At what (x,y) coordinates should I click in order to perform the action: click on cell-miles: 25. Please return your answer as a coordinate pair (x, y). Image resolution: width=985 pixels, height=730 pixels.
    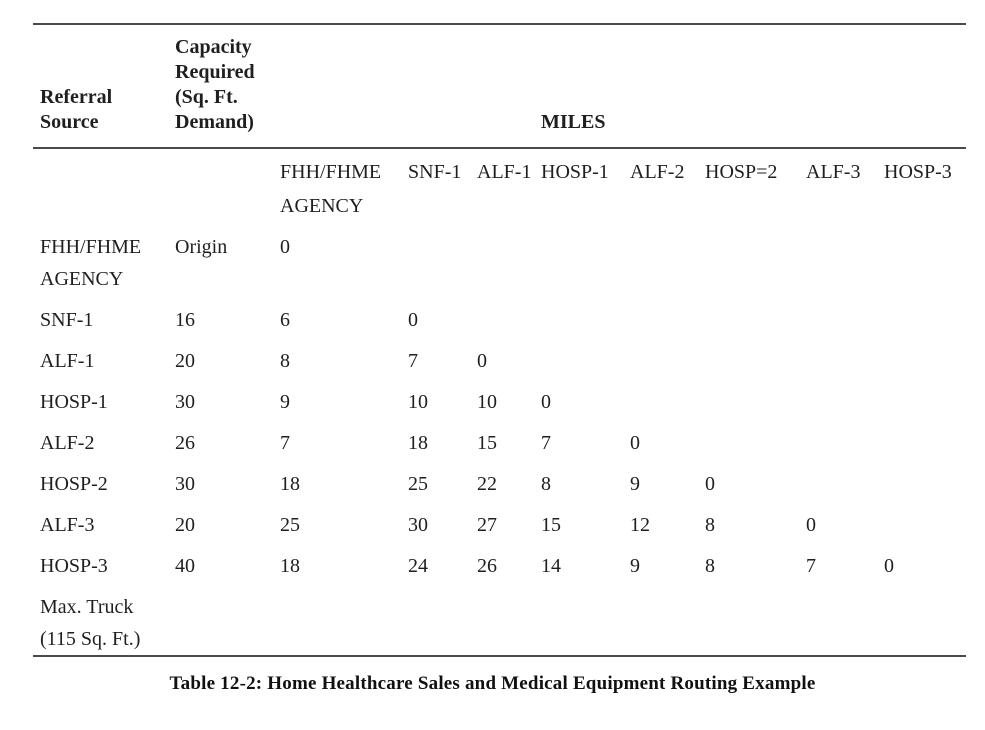
    Looking at the image, I should click on (290, 525).